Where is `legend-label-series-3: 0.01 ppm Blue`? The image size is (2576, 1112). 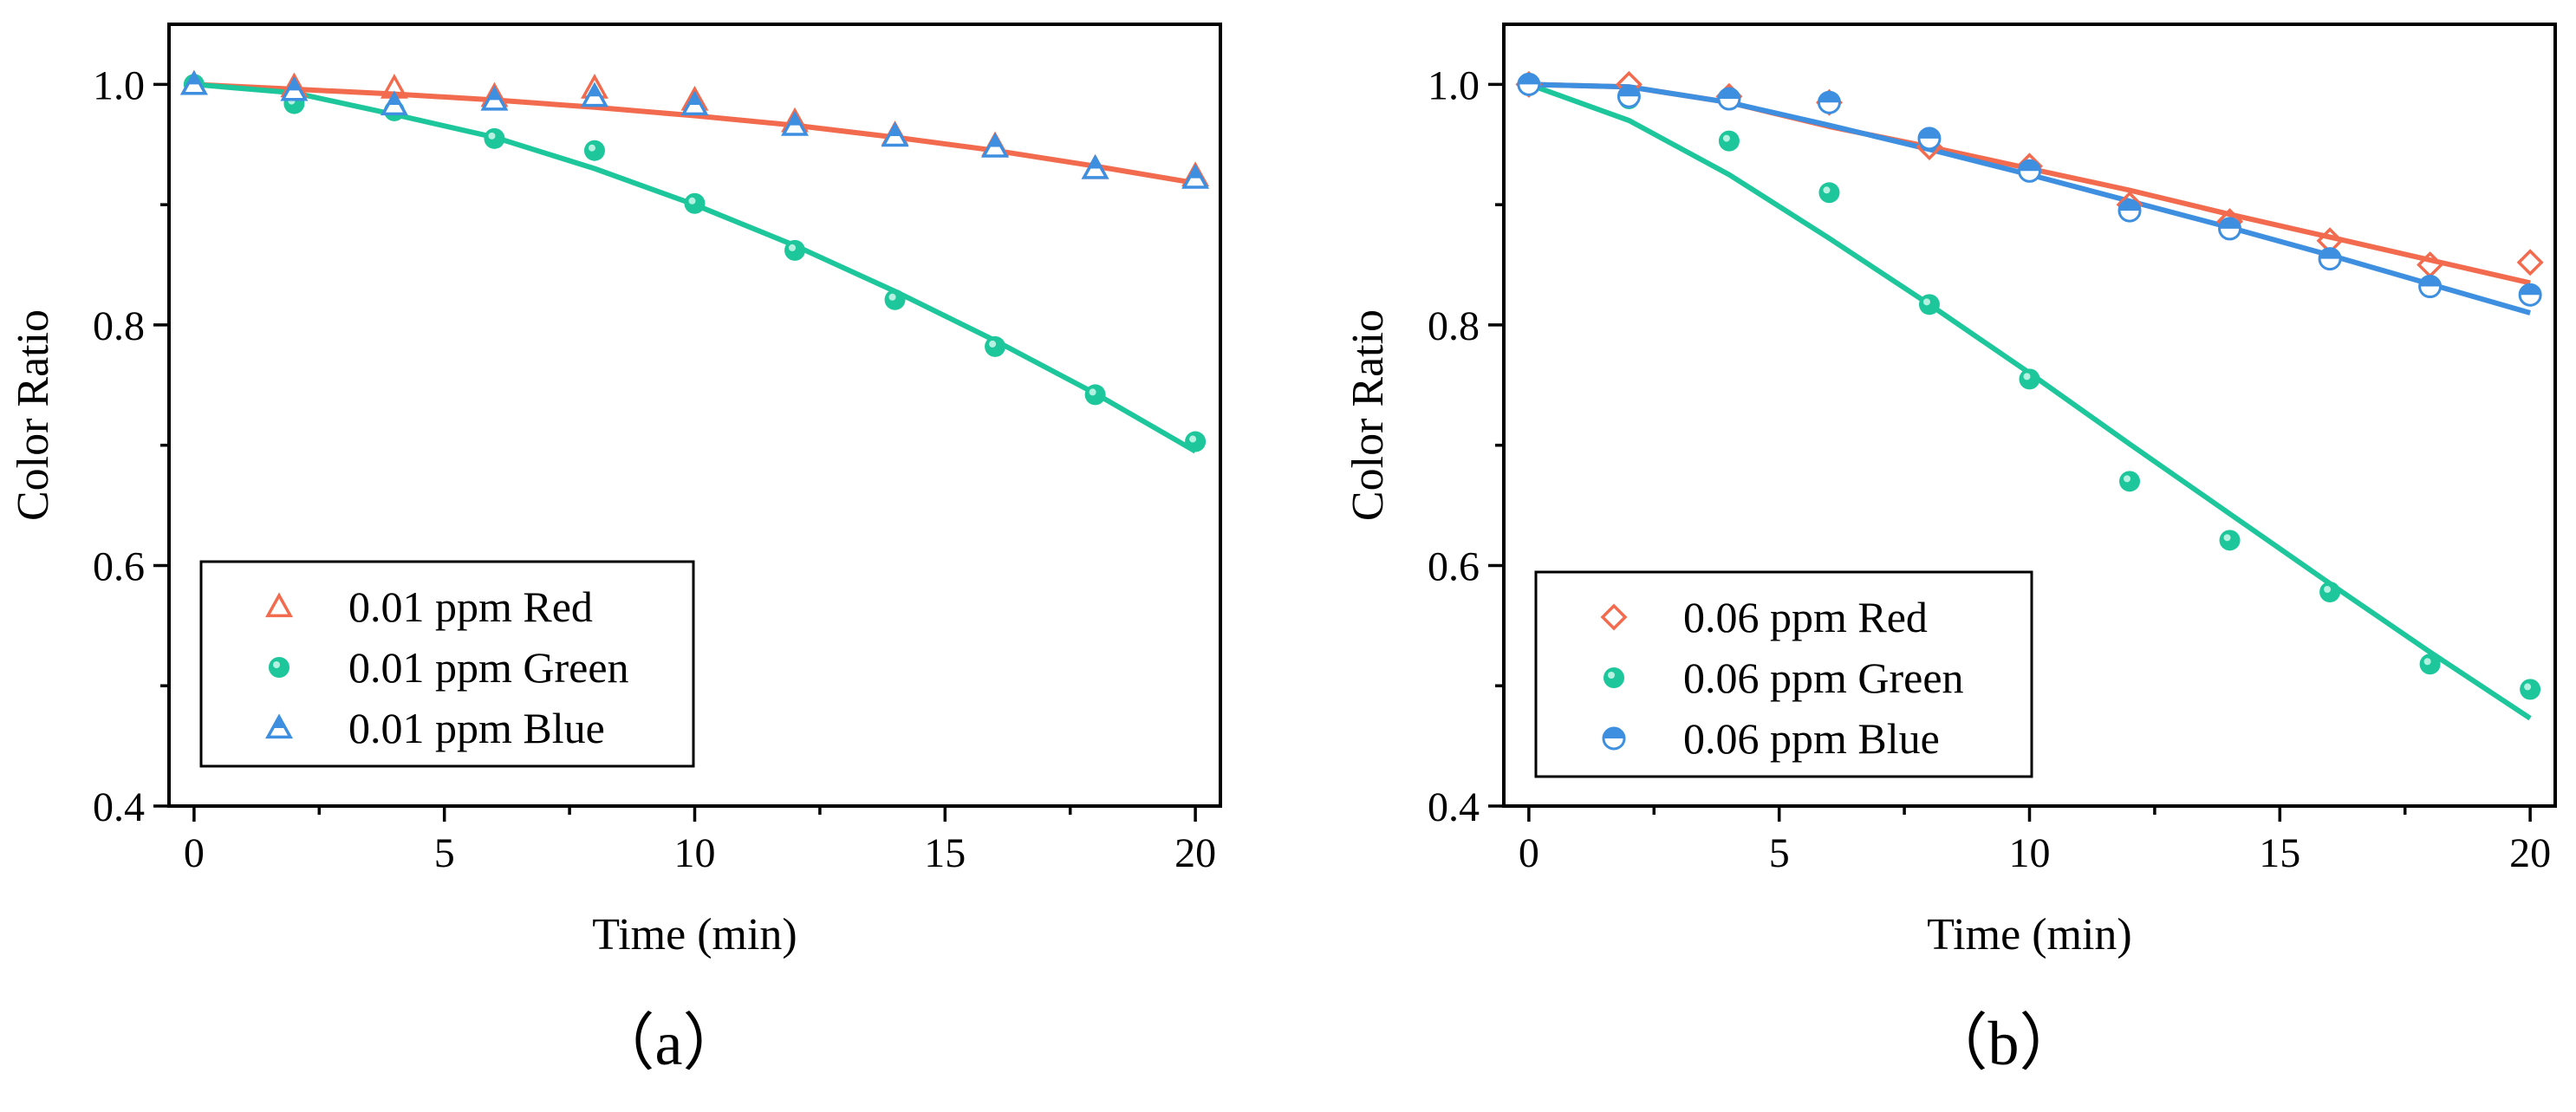 legend-label-series-3: 0.01 ppm Blue is located at coordinates (476, 728).